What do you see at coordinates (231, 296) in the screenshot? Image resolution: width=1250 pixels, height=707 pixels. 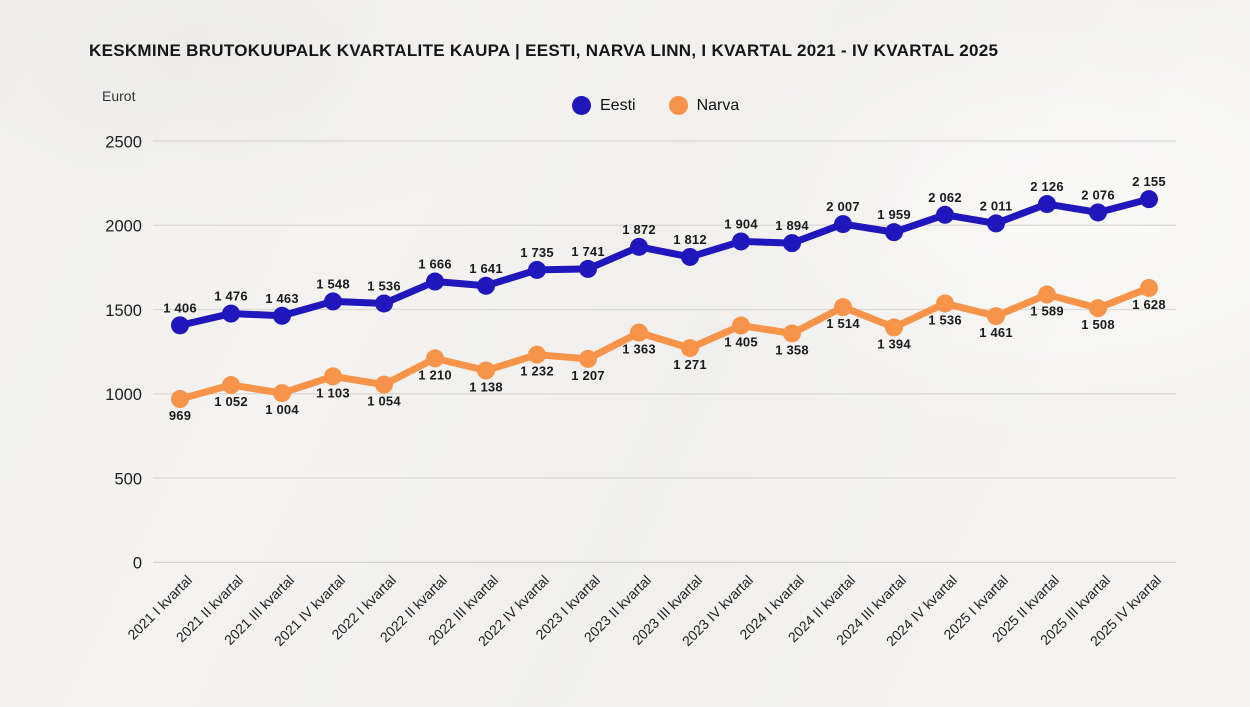 I see `value-label-eesti: 1 476` at bounding box center [231, 296].